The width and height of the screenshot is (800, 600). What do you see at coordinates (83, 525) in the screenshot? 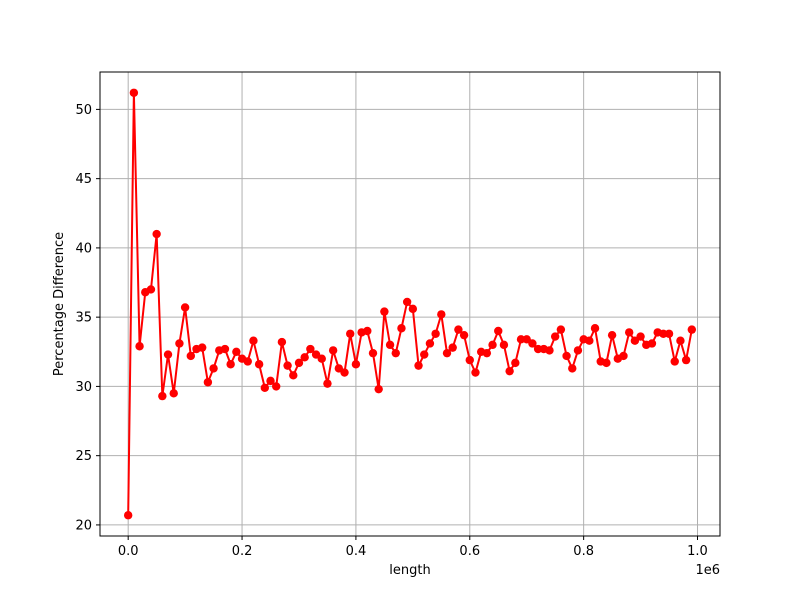
I see `y-tick-label: 20` at bounding box center [83, 525].